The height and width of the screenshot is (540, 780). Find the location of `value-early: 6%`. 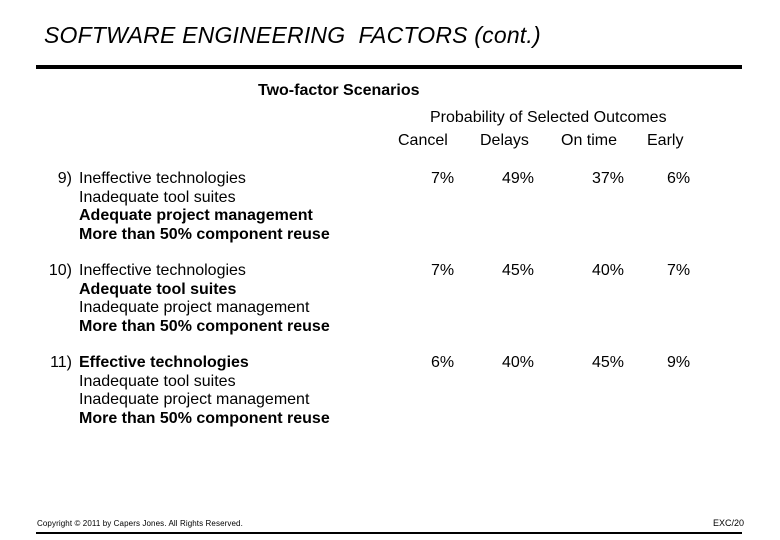

value-early: 6% is located at coordinates (679, 178).